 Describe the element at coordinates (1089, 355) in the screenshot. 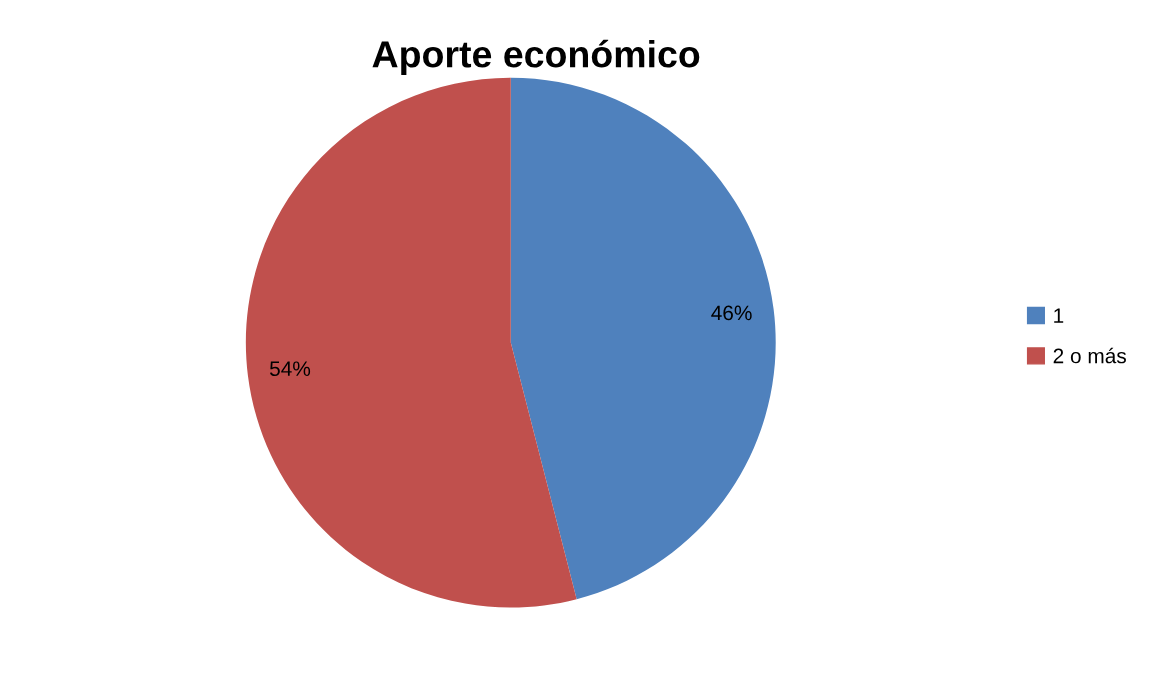

I see `legend-label: 2 o más` at that location.